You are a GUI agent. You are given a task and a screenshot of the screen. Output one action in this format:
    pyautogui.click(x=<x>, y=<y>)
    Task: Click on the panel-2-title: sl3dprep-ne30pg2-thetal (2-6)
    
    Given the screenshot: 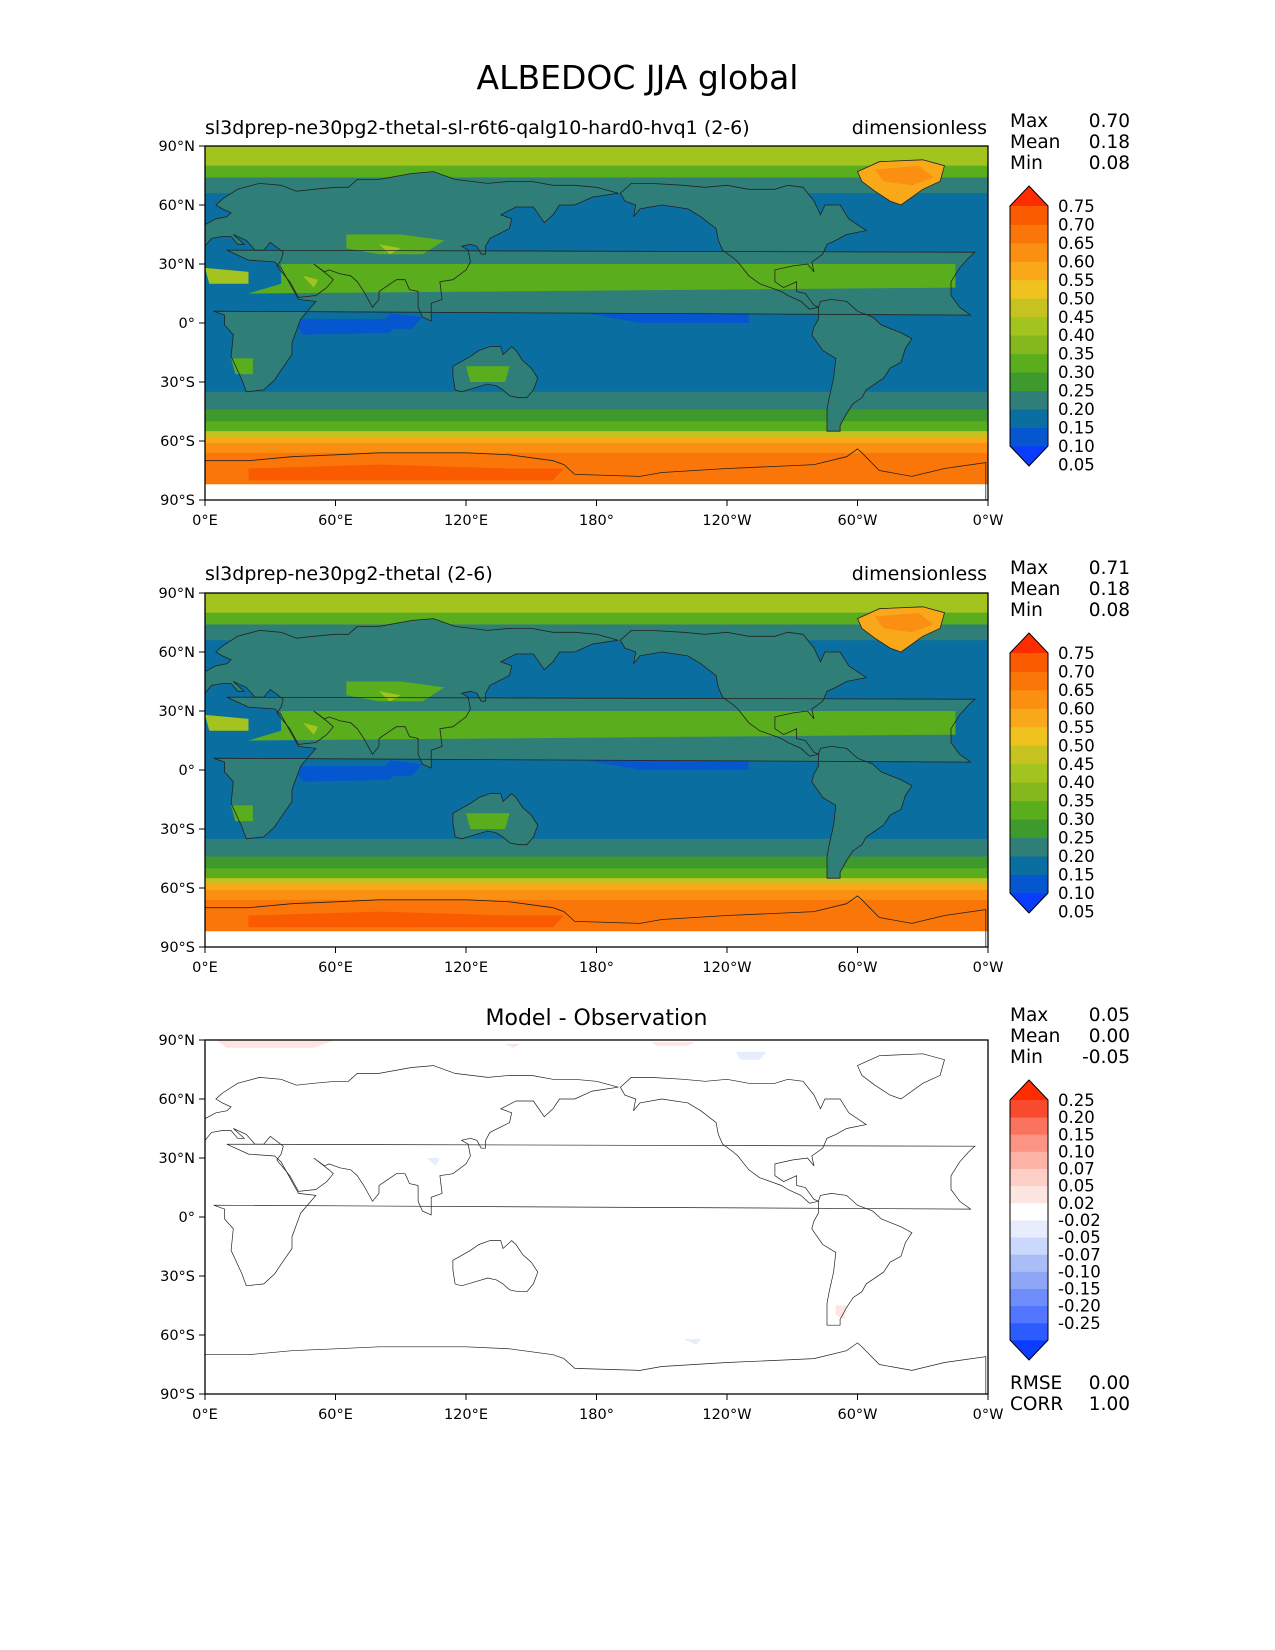 What is the action you would take?
    pyautogui.click(x=349, y=574)
    